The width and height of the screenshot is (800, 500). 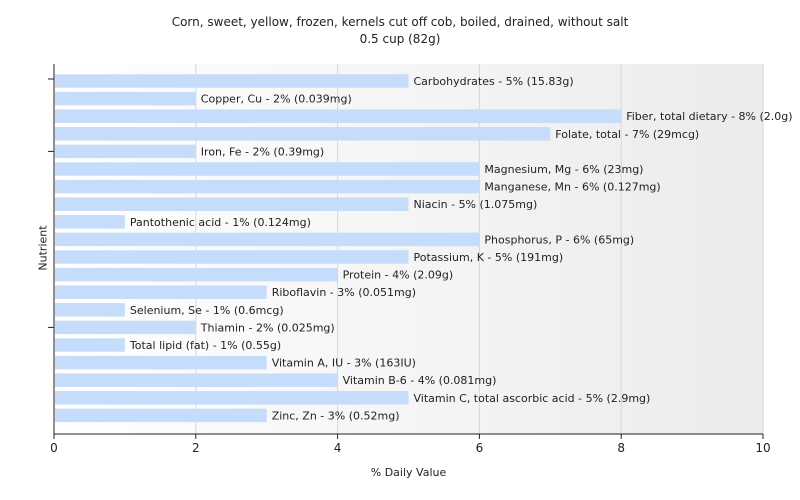 What do you see at coordinates (344, 292) in the screenshot?
I see `bar-label: Riboflavin - 3% (0.051mg)` at bounding box center [344, 292].